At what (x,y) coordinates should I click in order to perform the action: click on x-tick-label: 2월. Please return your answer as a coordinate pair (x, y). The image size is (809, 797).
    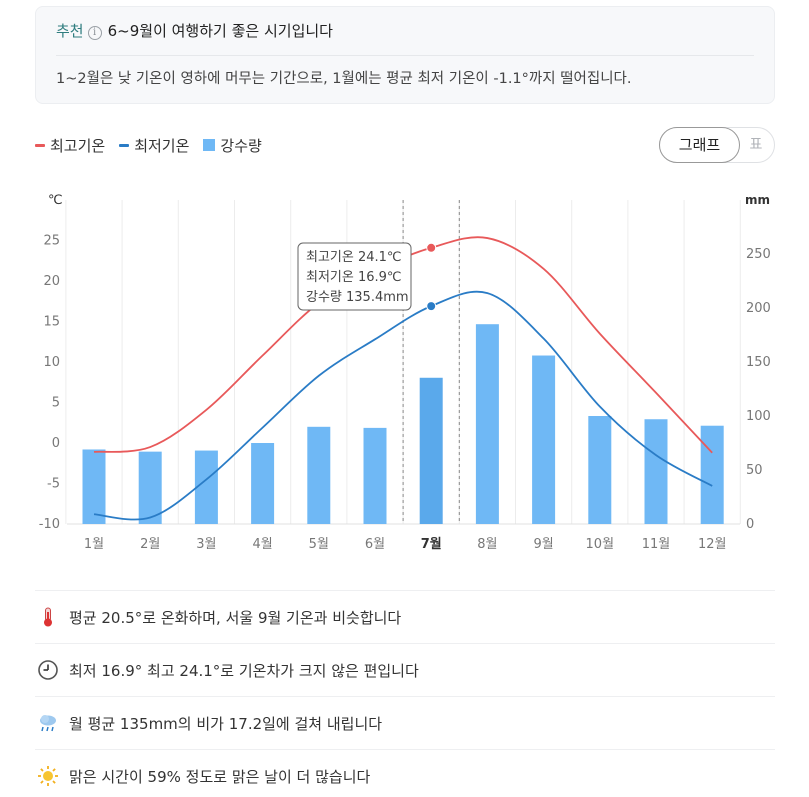
    Looking at the image, I should click on (150, 544).